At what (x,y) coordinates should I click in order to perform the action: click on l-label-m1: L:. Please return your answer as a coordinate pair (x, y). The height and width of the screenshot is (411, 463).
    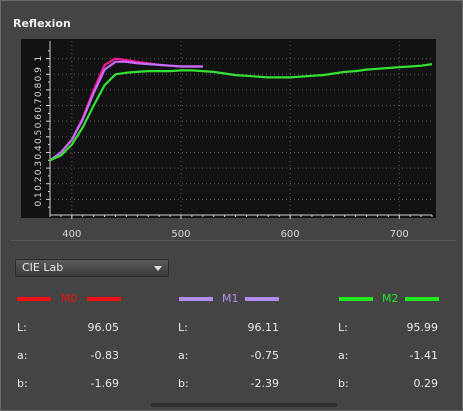
    Looking at the image, I should click on (183, 327).